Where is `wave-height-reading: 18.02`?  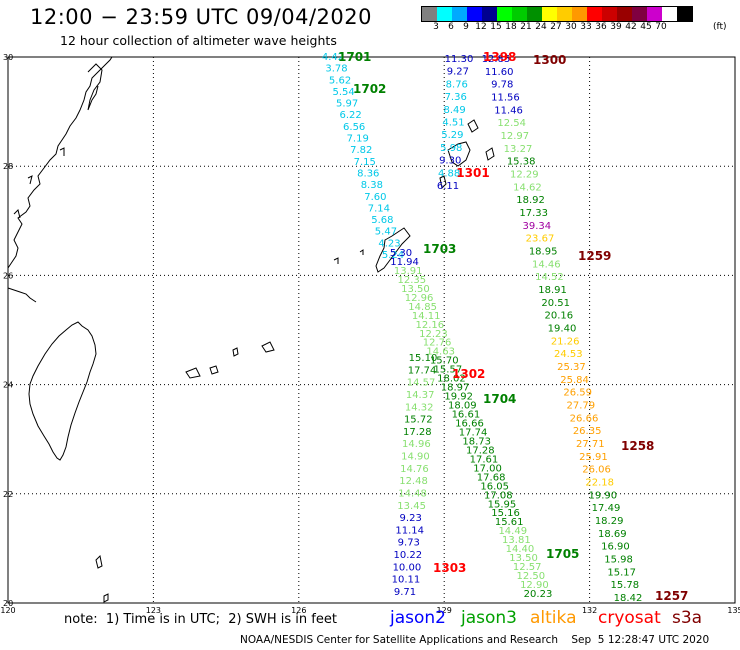 wave-height-reading: 18.02 is located at coordinates (451, 379).